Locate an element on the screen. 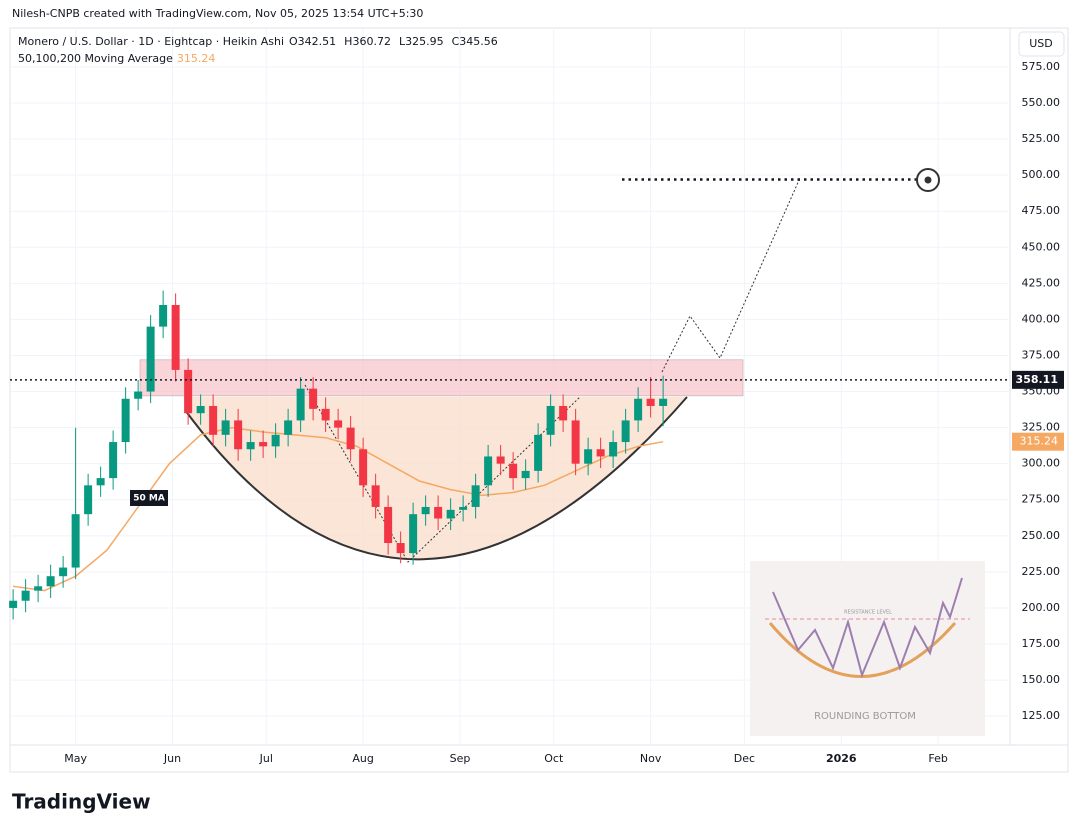  ohlc-key: L is located at coordinates (402, 41).